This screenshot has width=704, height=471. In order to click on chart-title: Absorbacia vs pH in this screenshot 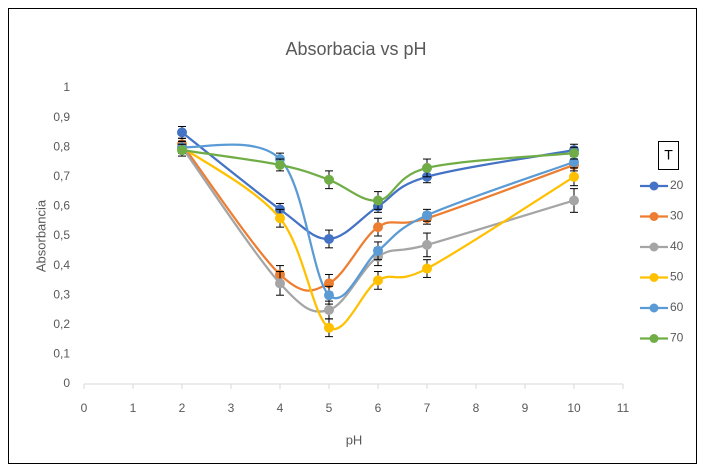, I will do `click(355, 49)`.